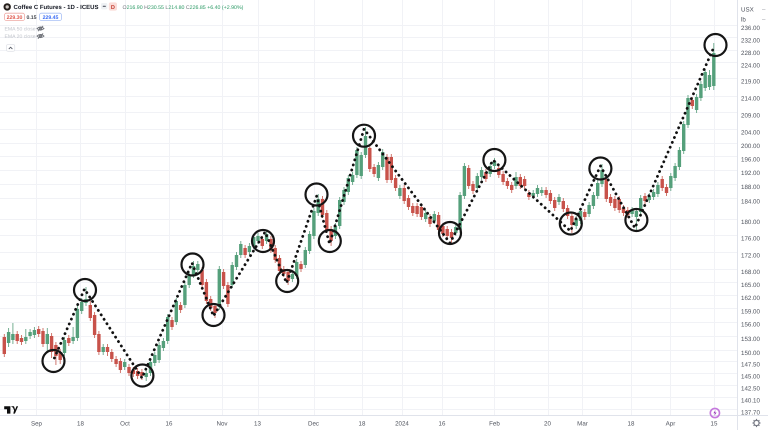 Image resolution: width=768 pixels, height=435 pixels. I want to click on svg-text: USX, so click(747, 10).